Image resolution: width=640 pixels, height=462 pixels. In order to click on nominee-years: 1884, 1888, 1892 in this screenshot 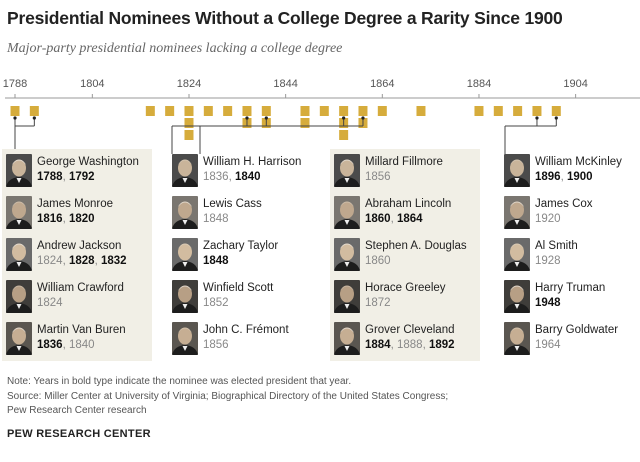, I will do `click(410, 345)`.